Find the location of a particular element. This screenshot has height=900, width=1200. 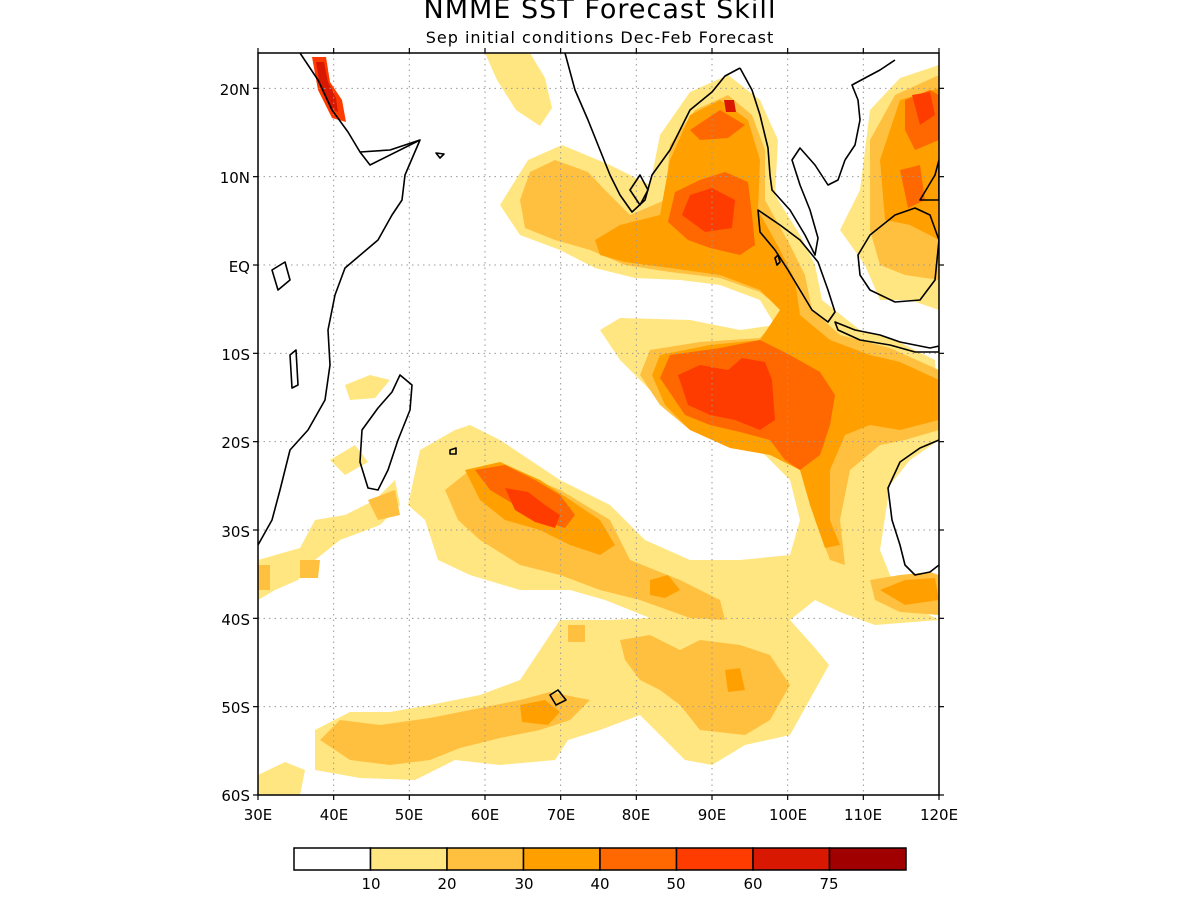

lat-label-eq: EQ is located at coordinates (239, 267).